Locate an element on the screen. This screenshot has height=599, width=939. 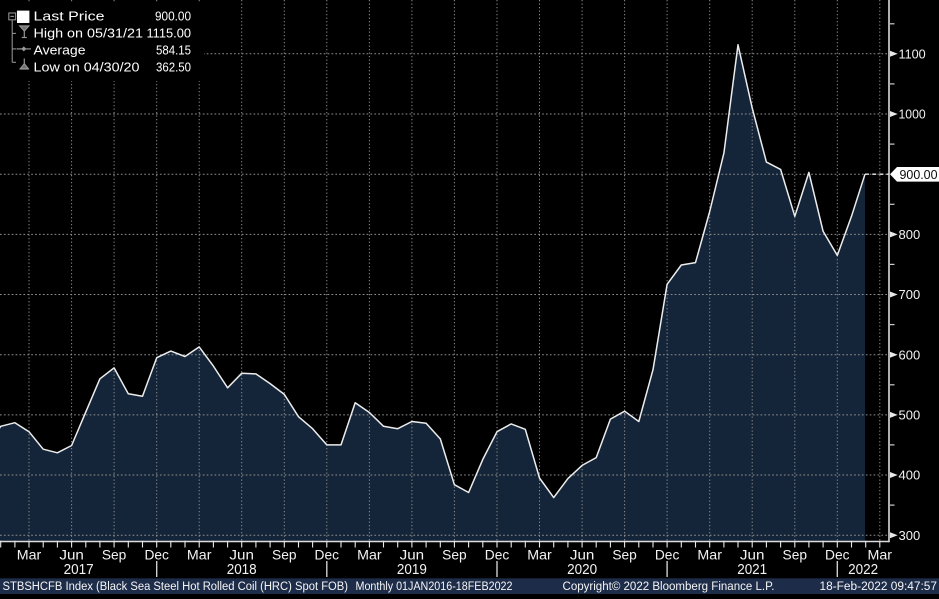
svg-text: High on 05/31/21 is located at coordinates (89, 32).